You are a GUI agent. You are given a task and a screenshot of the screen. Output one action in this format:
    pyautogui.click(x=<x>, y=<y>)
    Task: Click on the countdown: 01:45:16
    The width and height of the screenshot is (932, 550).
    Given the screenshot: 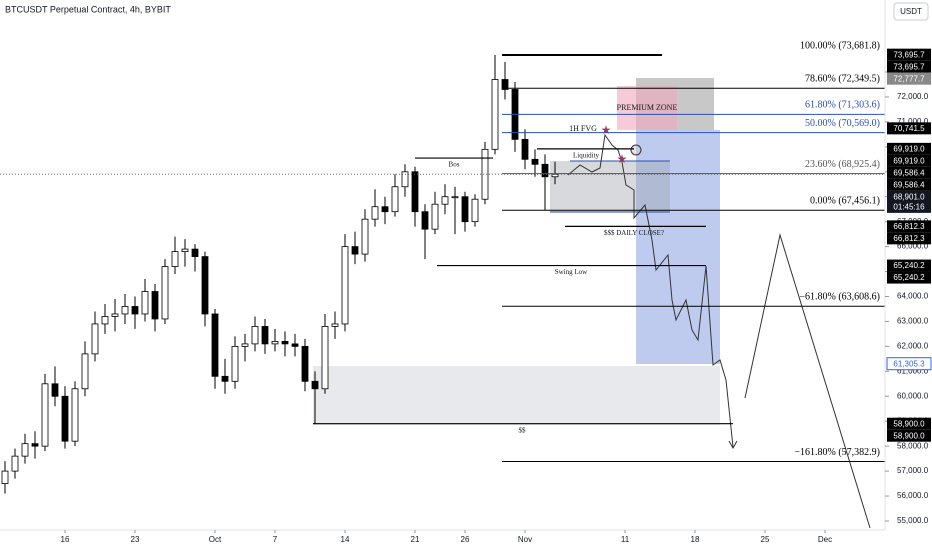 What is the action you would take?
    pyautogui.click(x=909, y=206)
    